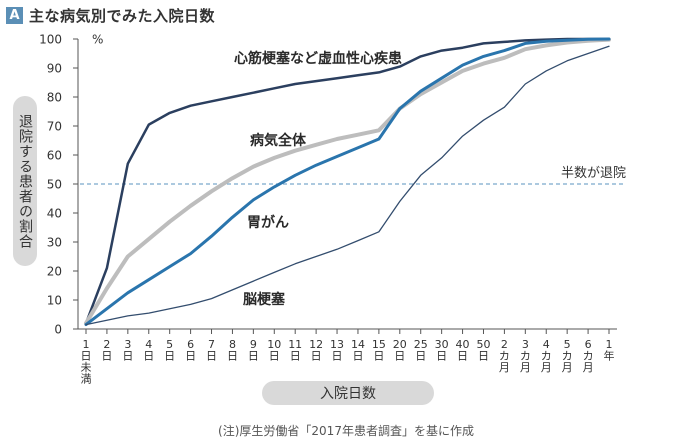  What do you see at coordinates (54, 243) in the screenshot?
I see `y-tick-label: 30` at bounding box center [54, 243].